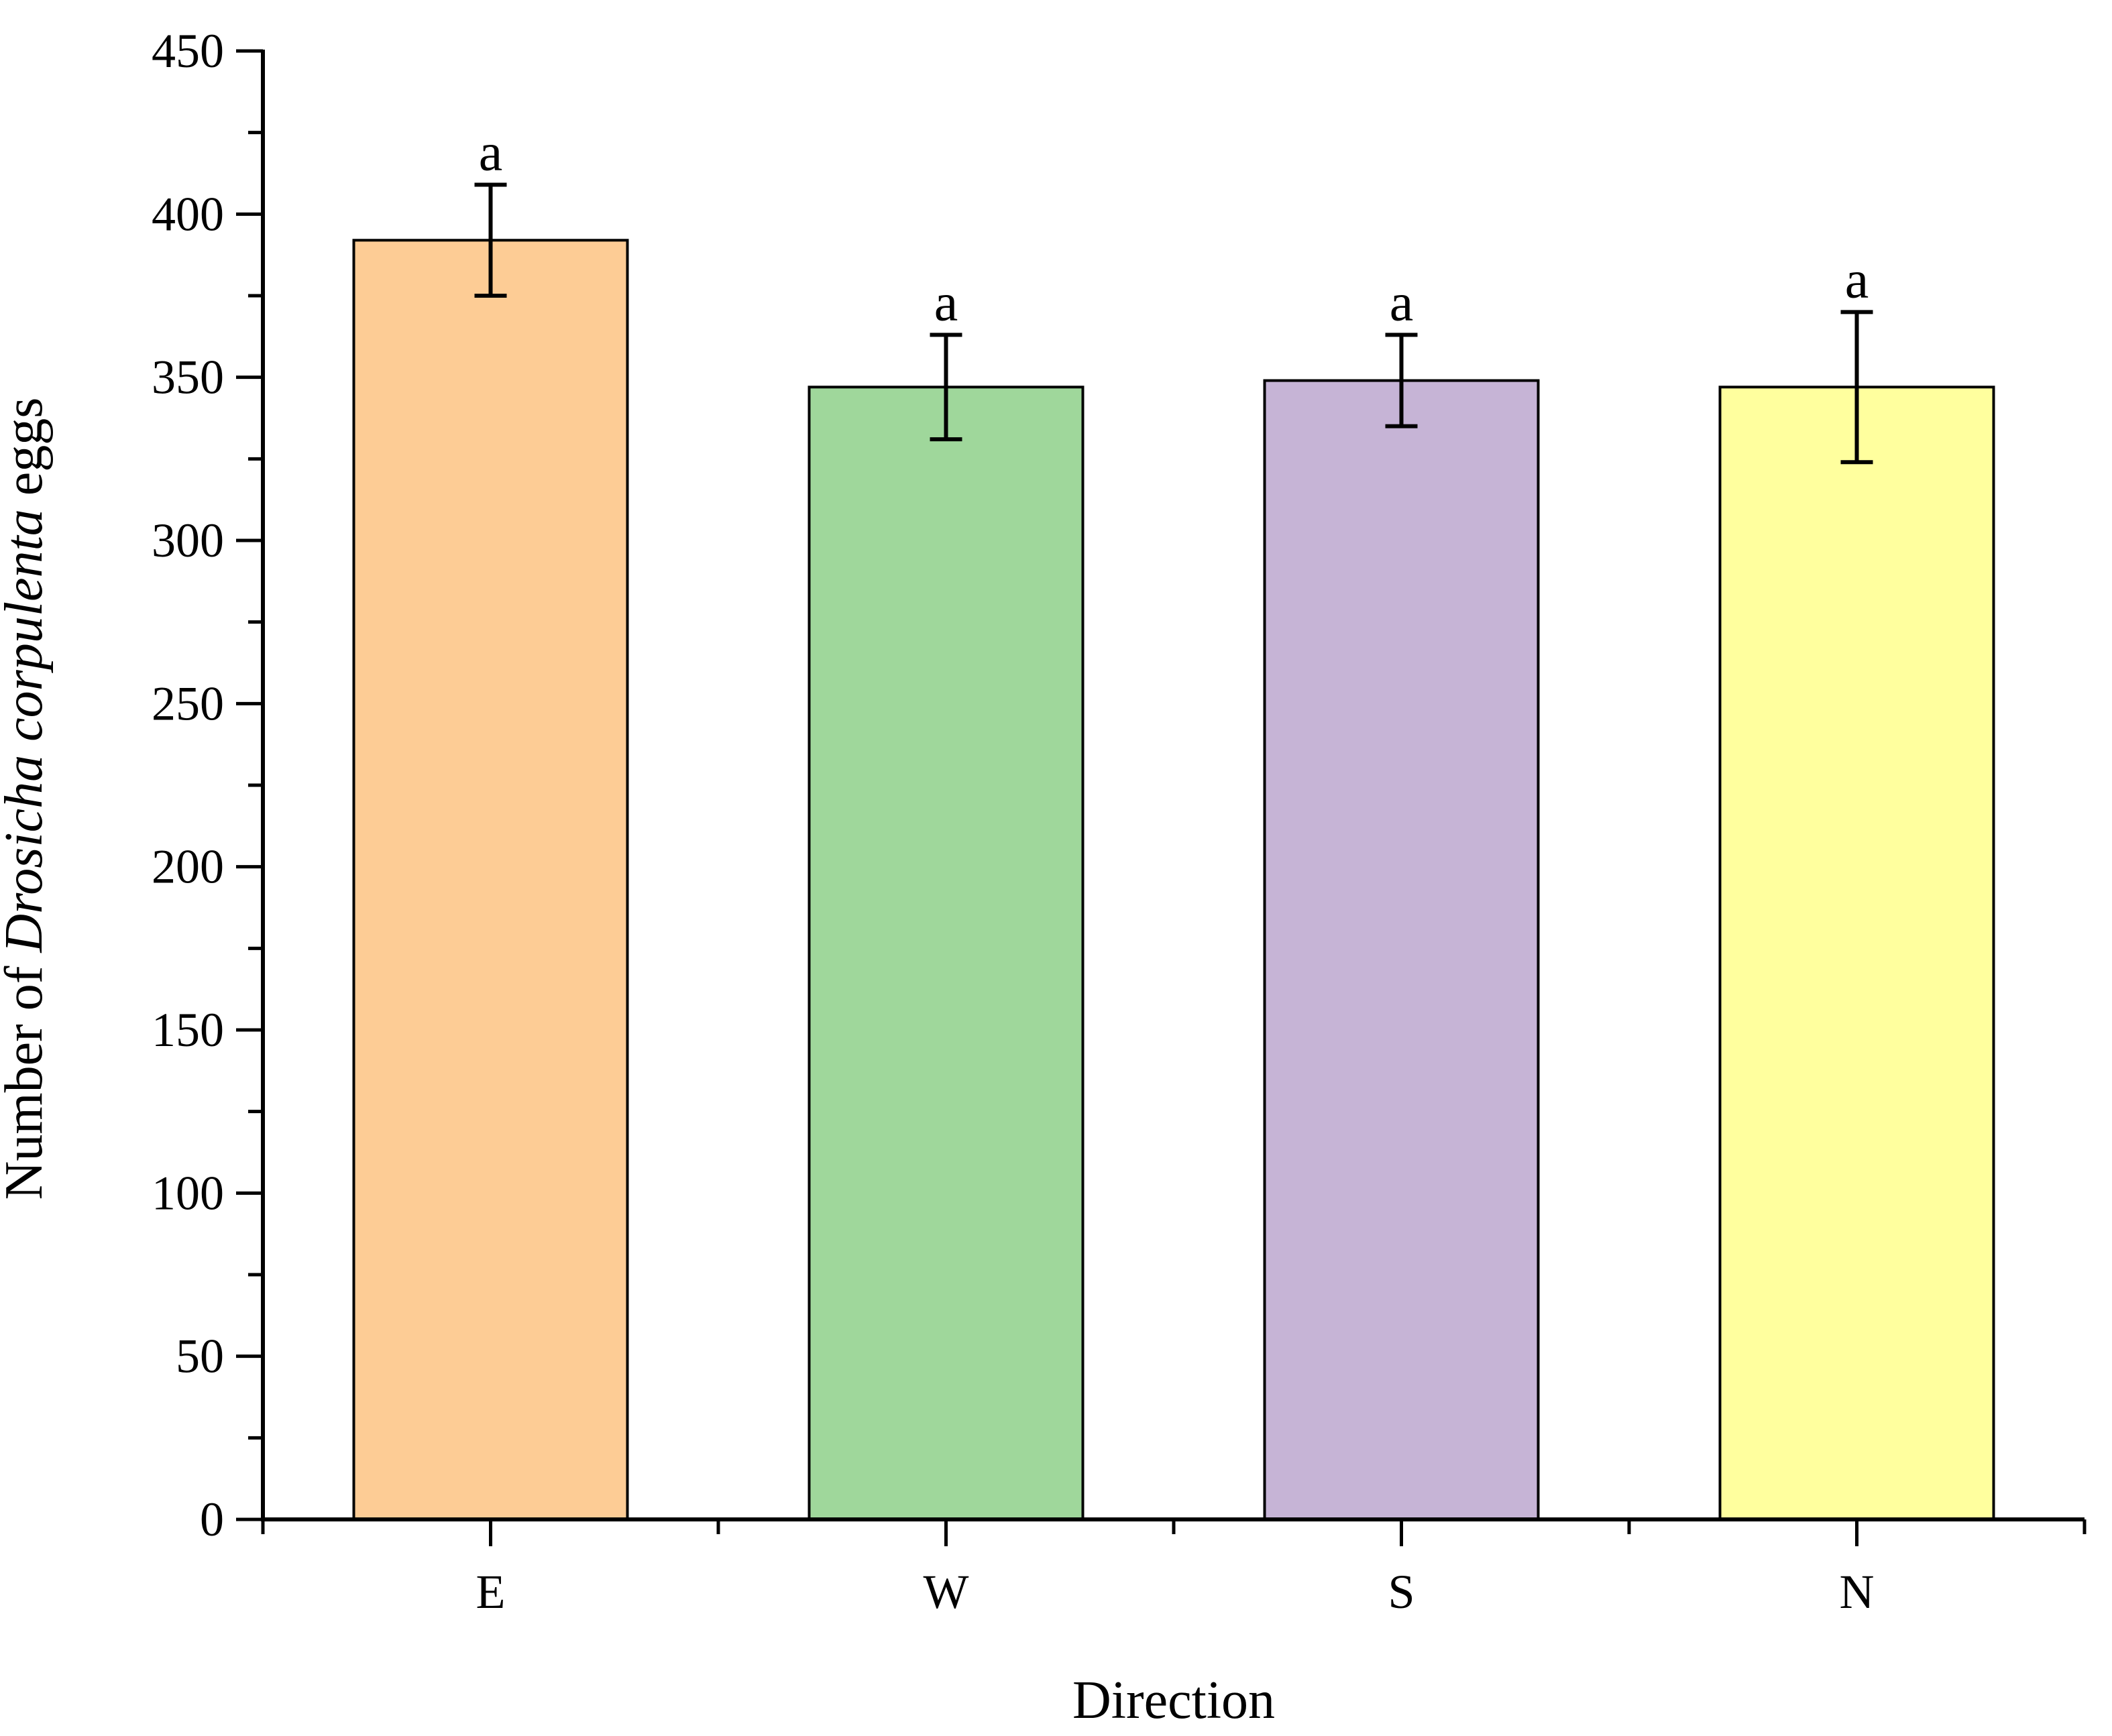 The image size is (2112, 1736). Describe the element at coordinates (188, 214) in the screenshot. I see `y-tick-label: 400` at that location.